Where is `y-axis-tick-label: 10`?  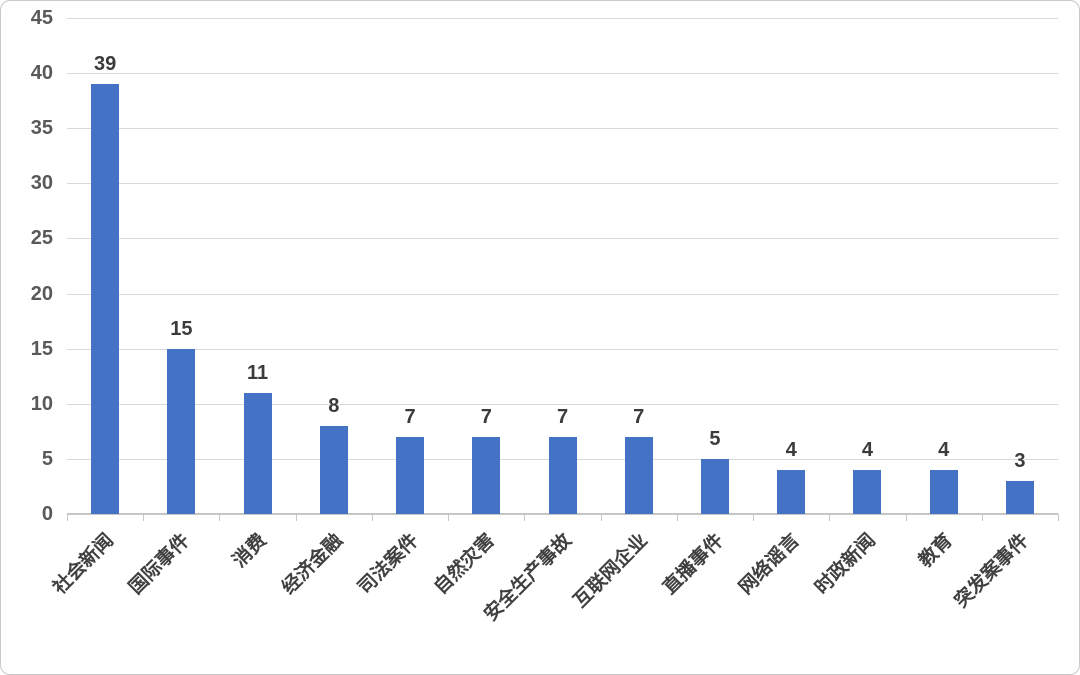
y-axis-tick-label: 10 is located at coordinates (41, 403).